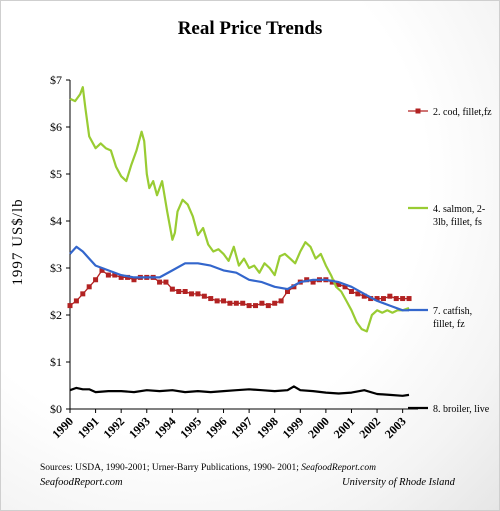 This screenshot has height=511, width=500. What do you see at coordinates (369, 427) in the screenshot?
I see `x-tick-label: 2002` at bounding box center [369, 427].